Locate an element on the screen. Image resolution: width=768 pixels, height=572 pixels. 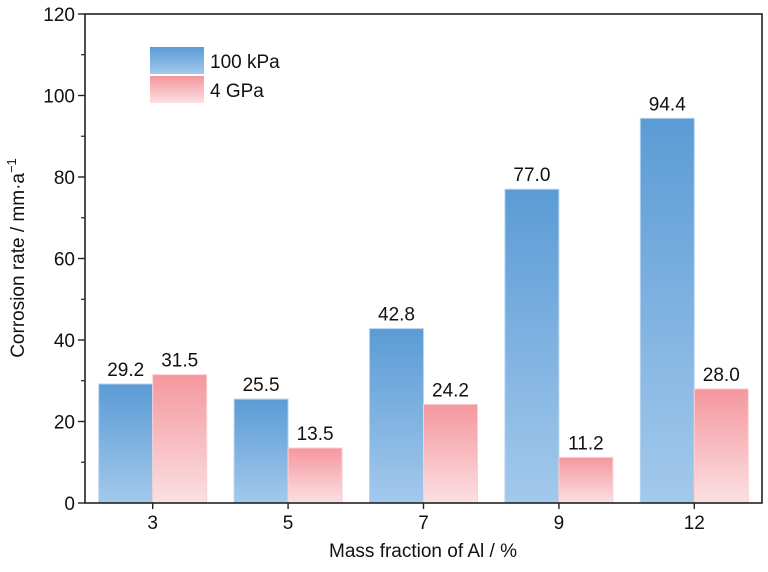
y-tick-label: 20 is located at coordinates (64, 423).